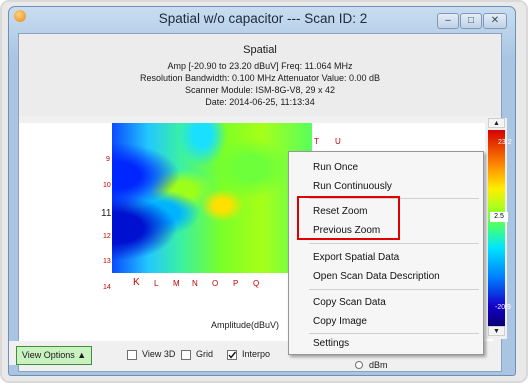  Describe the element at coordinates (338, 141) in the screenshot. I see `column-label: U` at that location.